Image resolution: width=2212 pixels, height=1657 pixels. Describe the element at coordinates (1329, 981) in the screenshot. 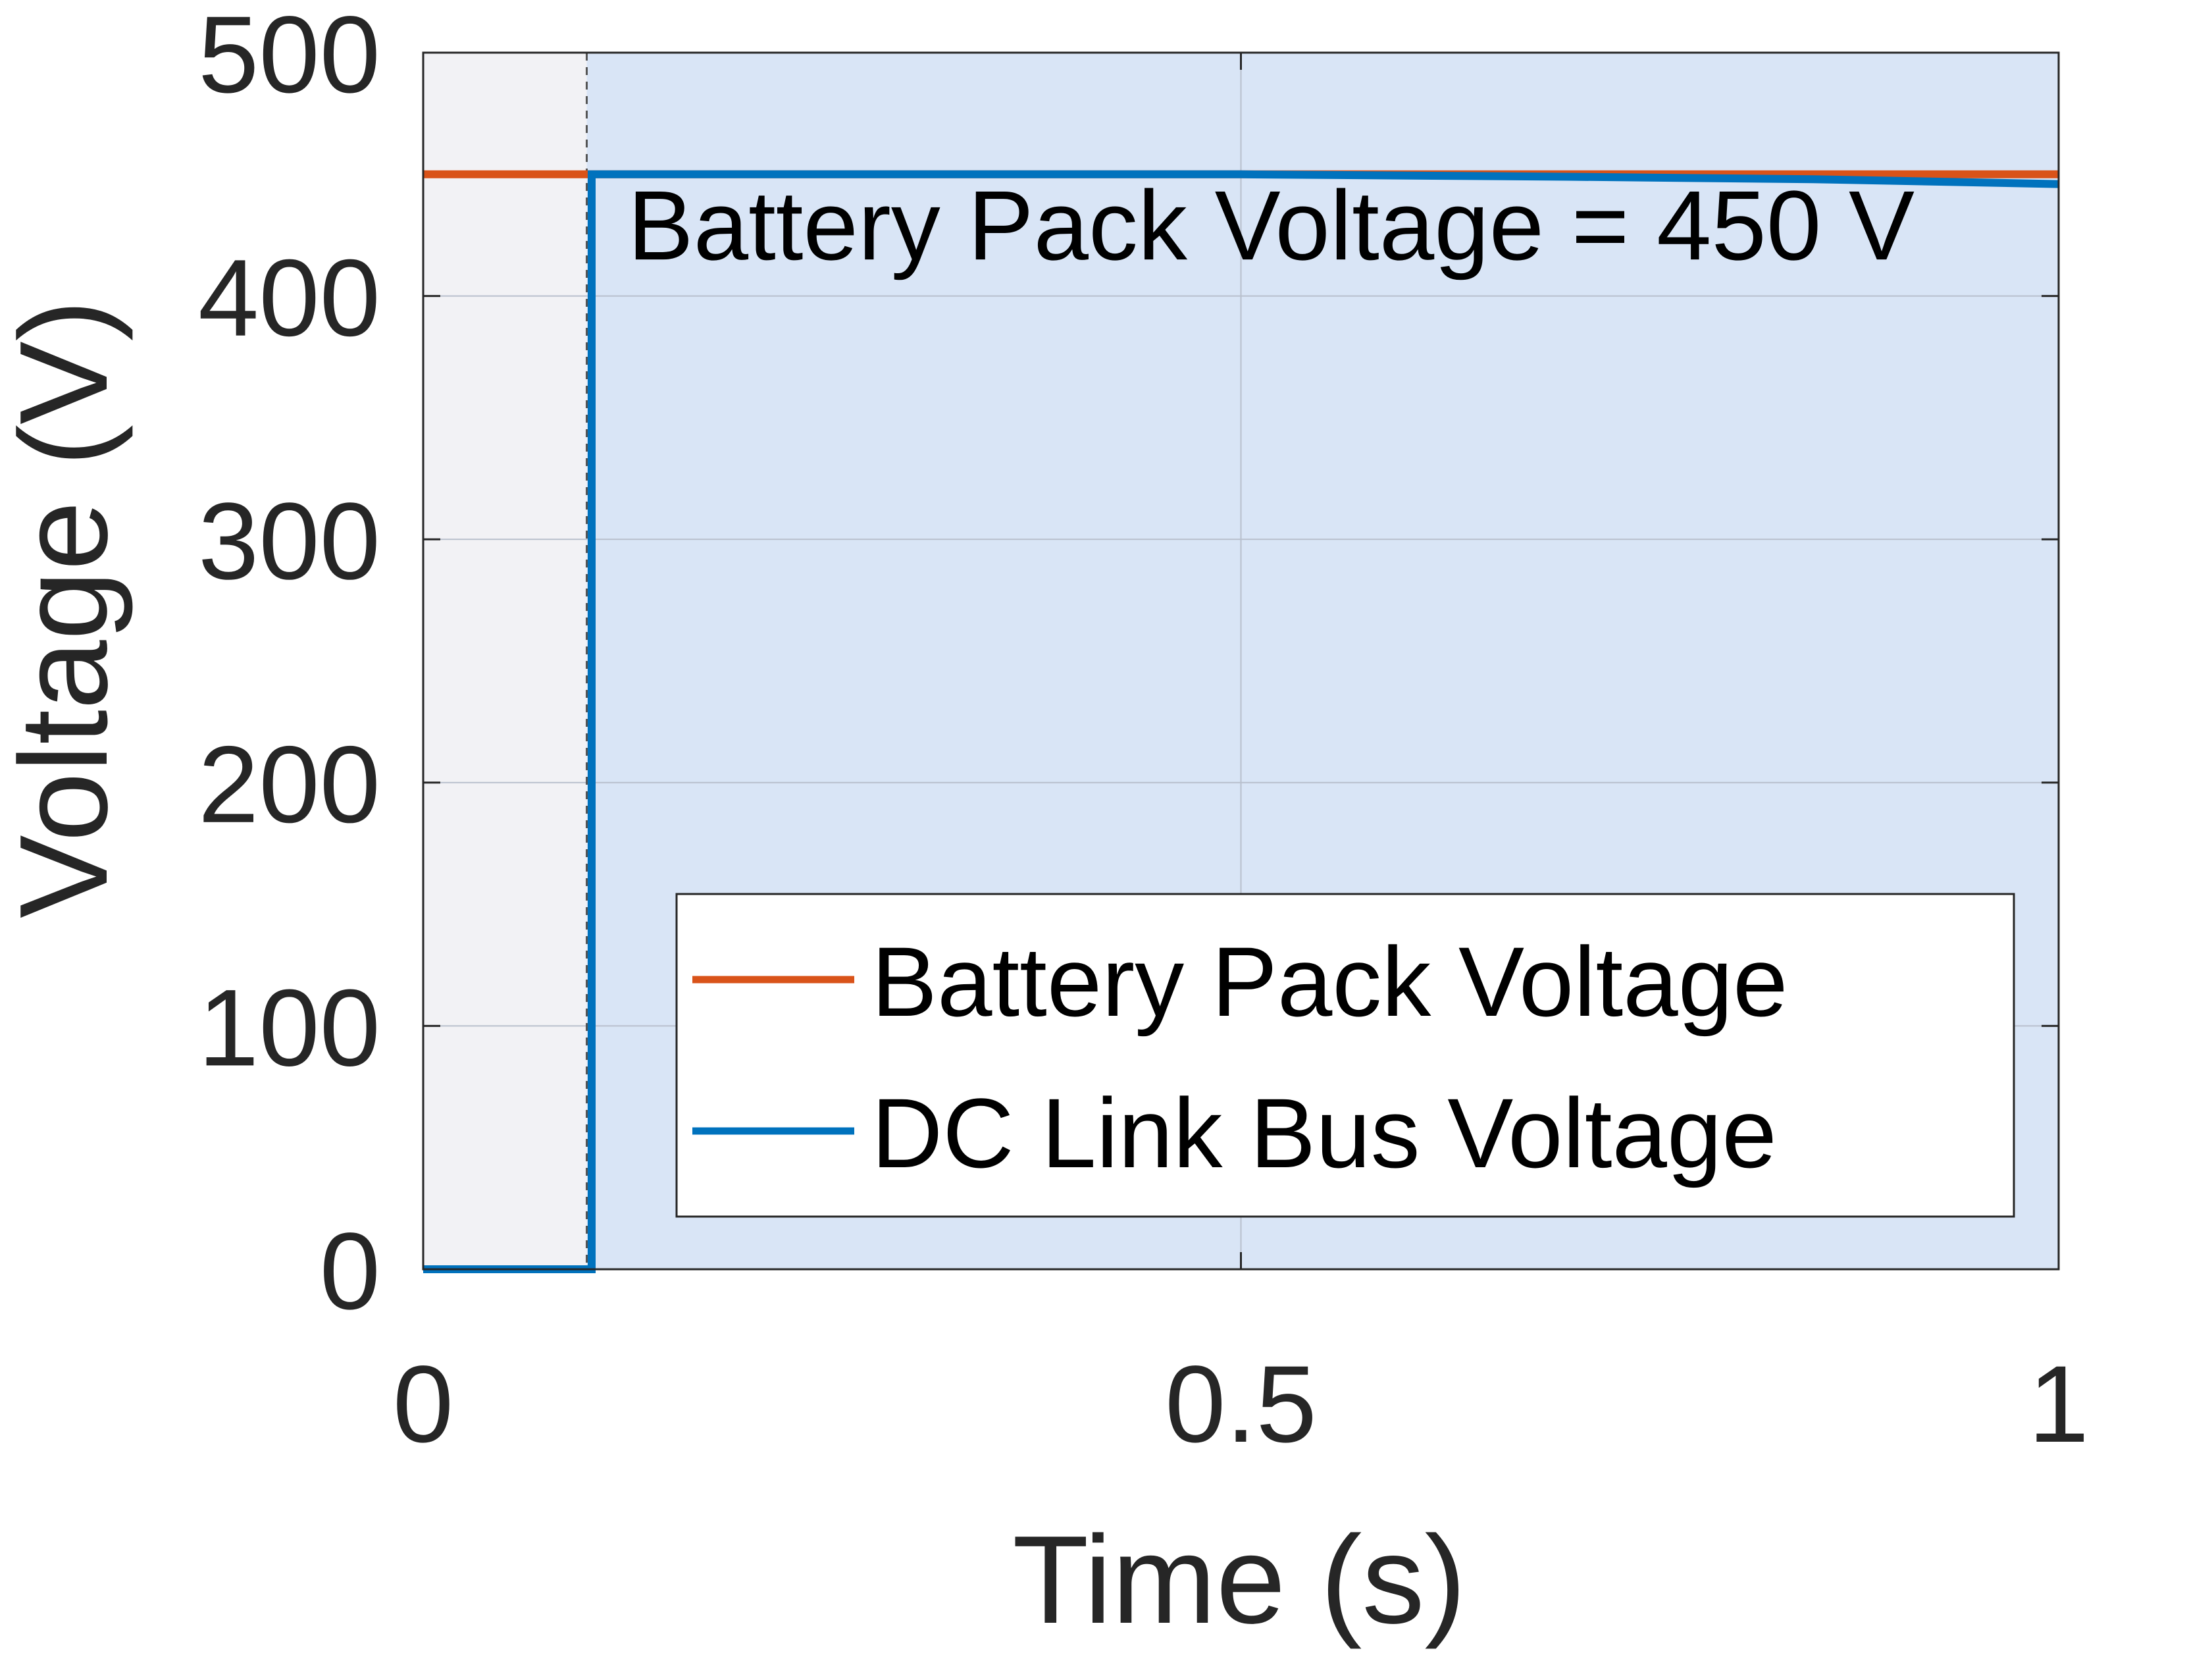

I see `legend-label-battery-pack-voltage: Battery Pack Voltage` at that location.